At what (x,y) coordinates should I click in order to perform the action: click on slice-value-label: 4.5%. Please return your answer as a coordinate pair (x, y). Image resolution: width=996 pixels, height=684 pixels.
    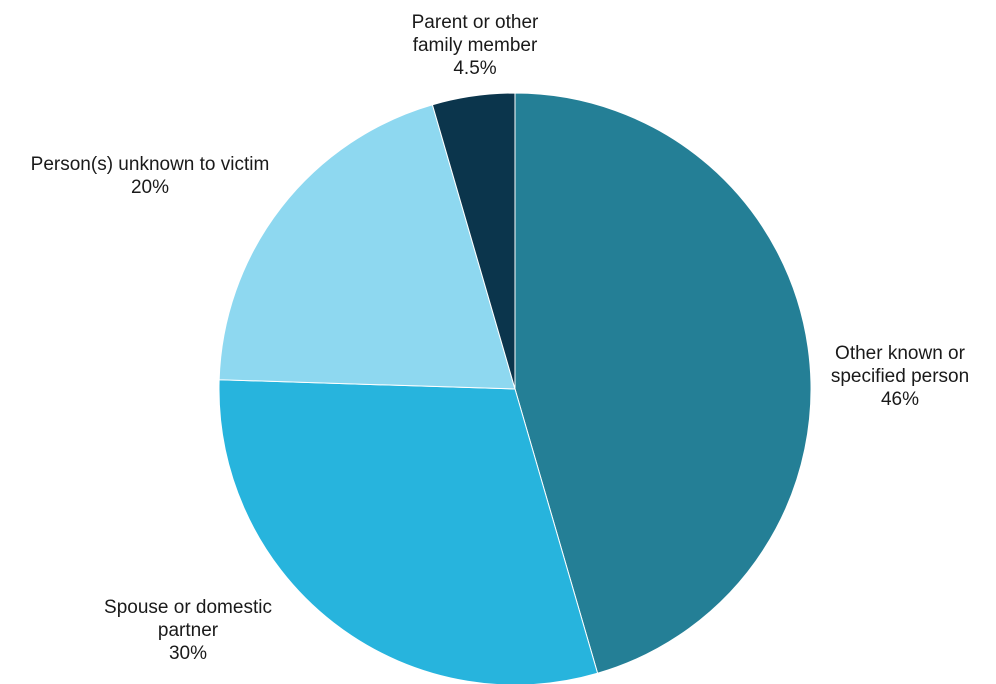
    Looking at the image, I should click on (474, 68).